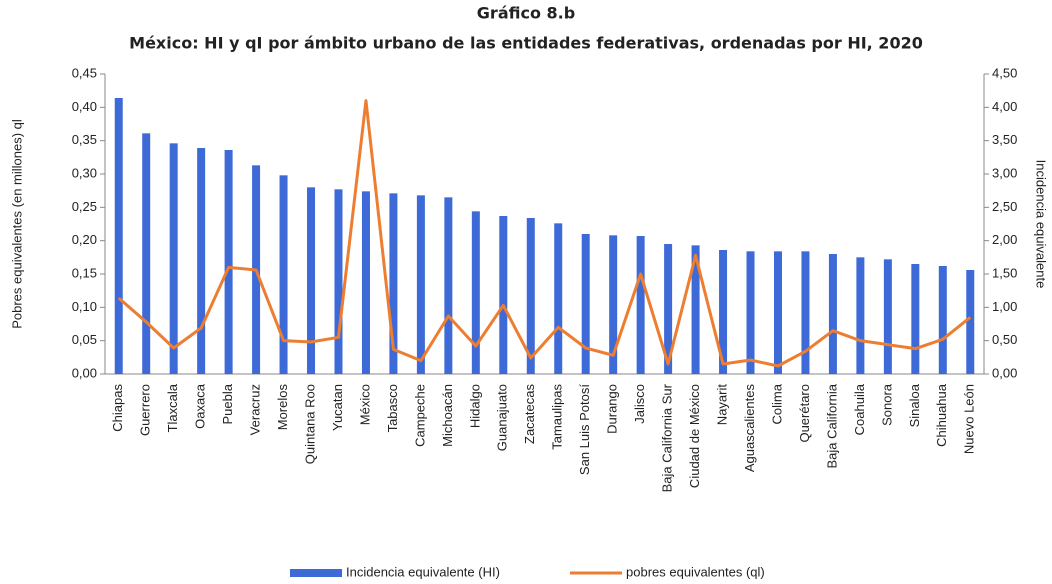 The width and height of the screenshot is (1052, 584). I want to click on x-tick-label: México, so click(364, 404).